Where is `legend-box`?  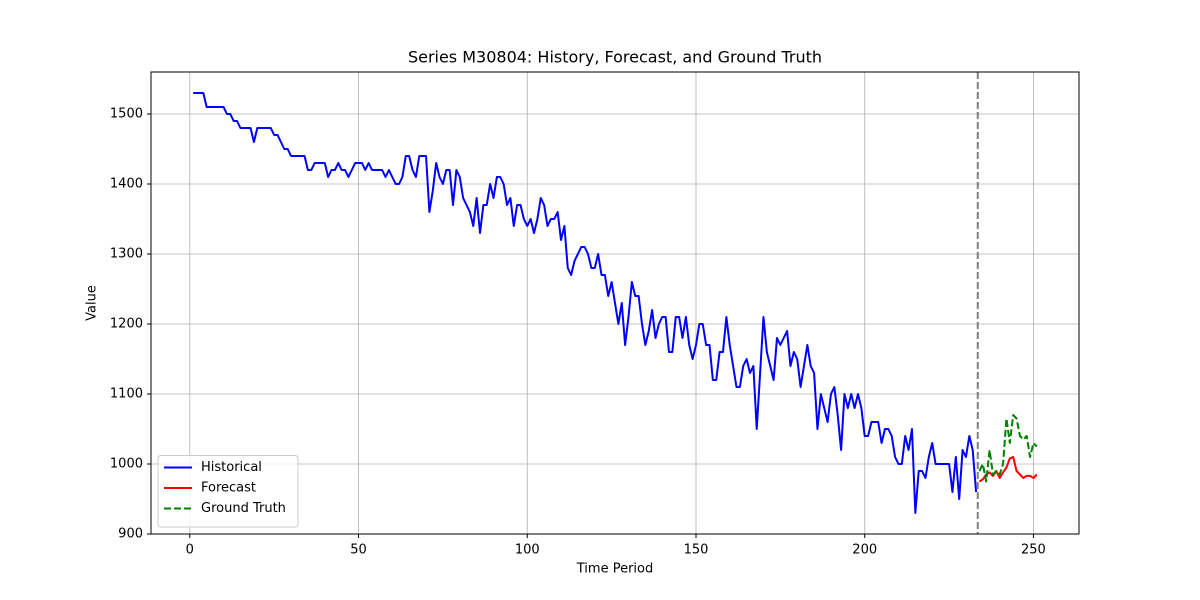
legend-box is located at coordinates (228, 491).